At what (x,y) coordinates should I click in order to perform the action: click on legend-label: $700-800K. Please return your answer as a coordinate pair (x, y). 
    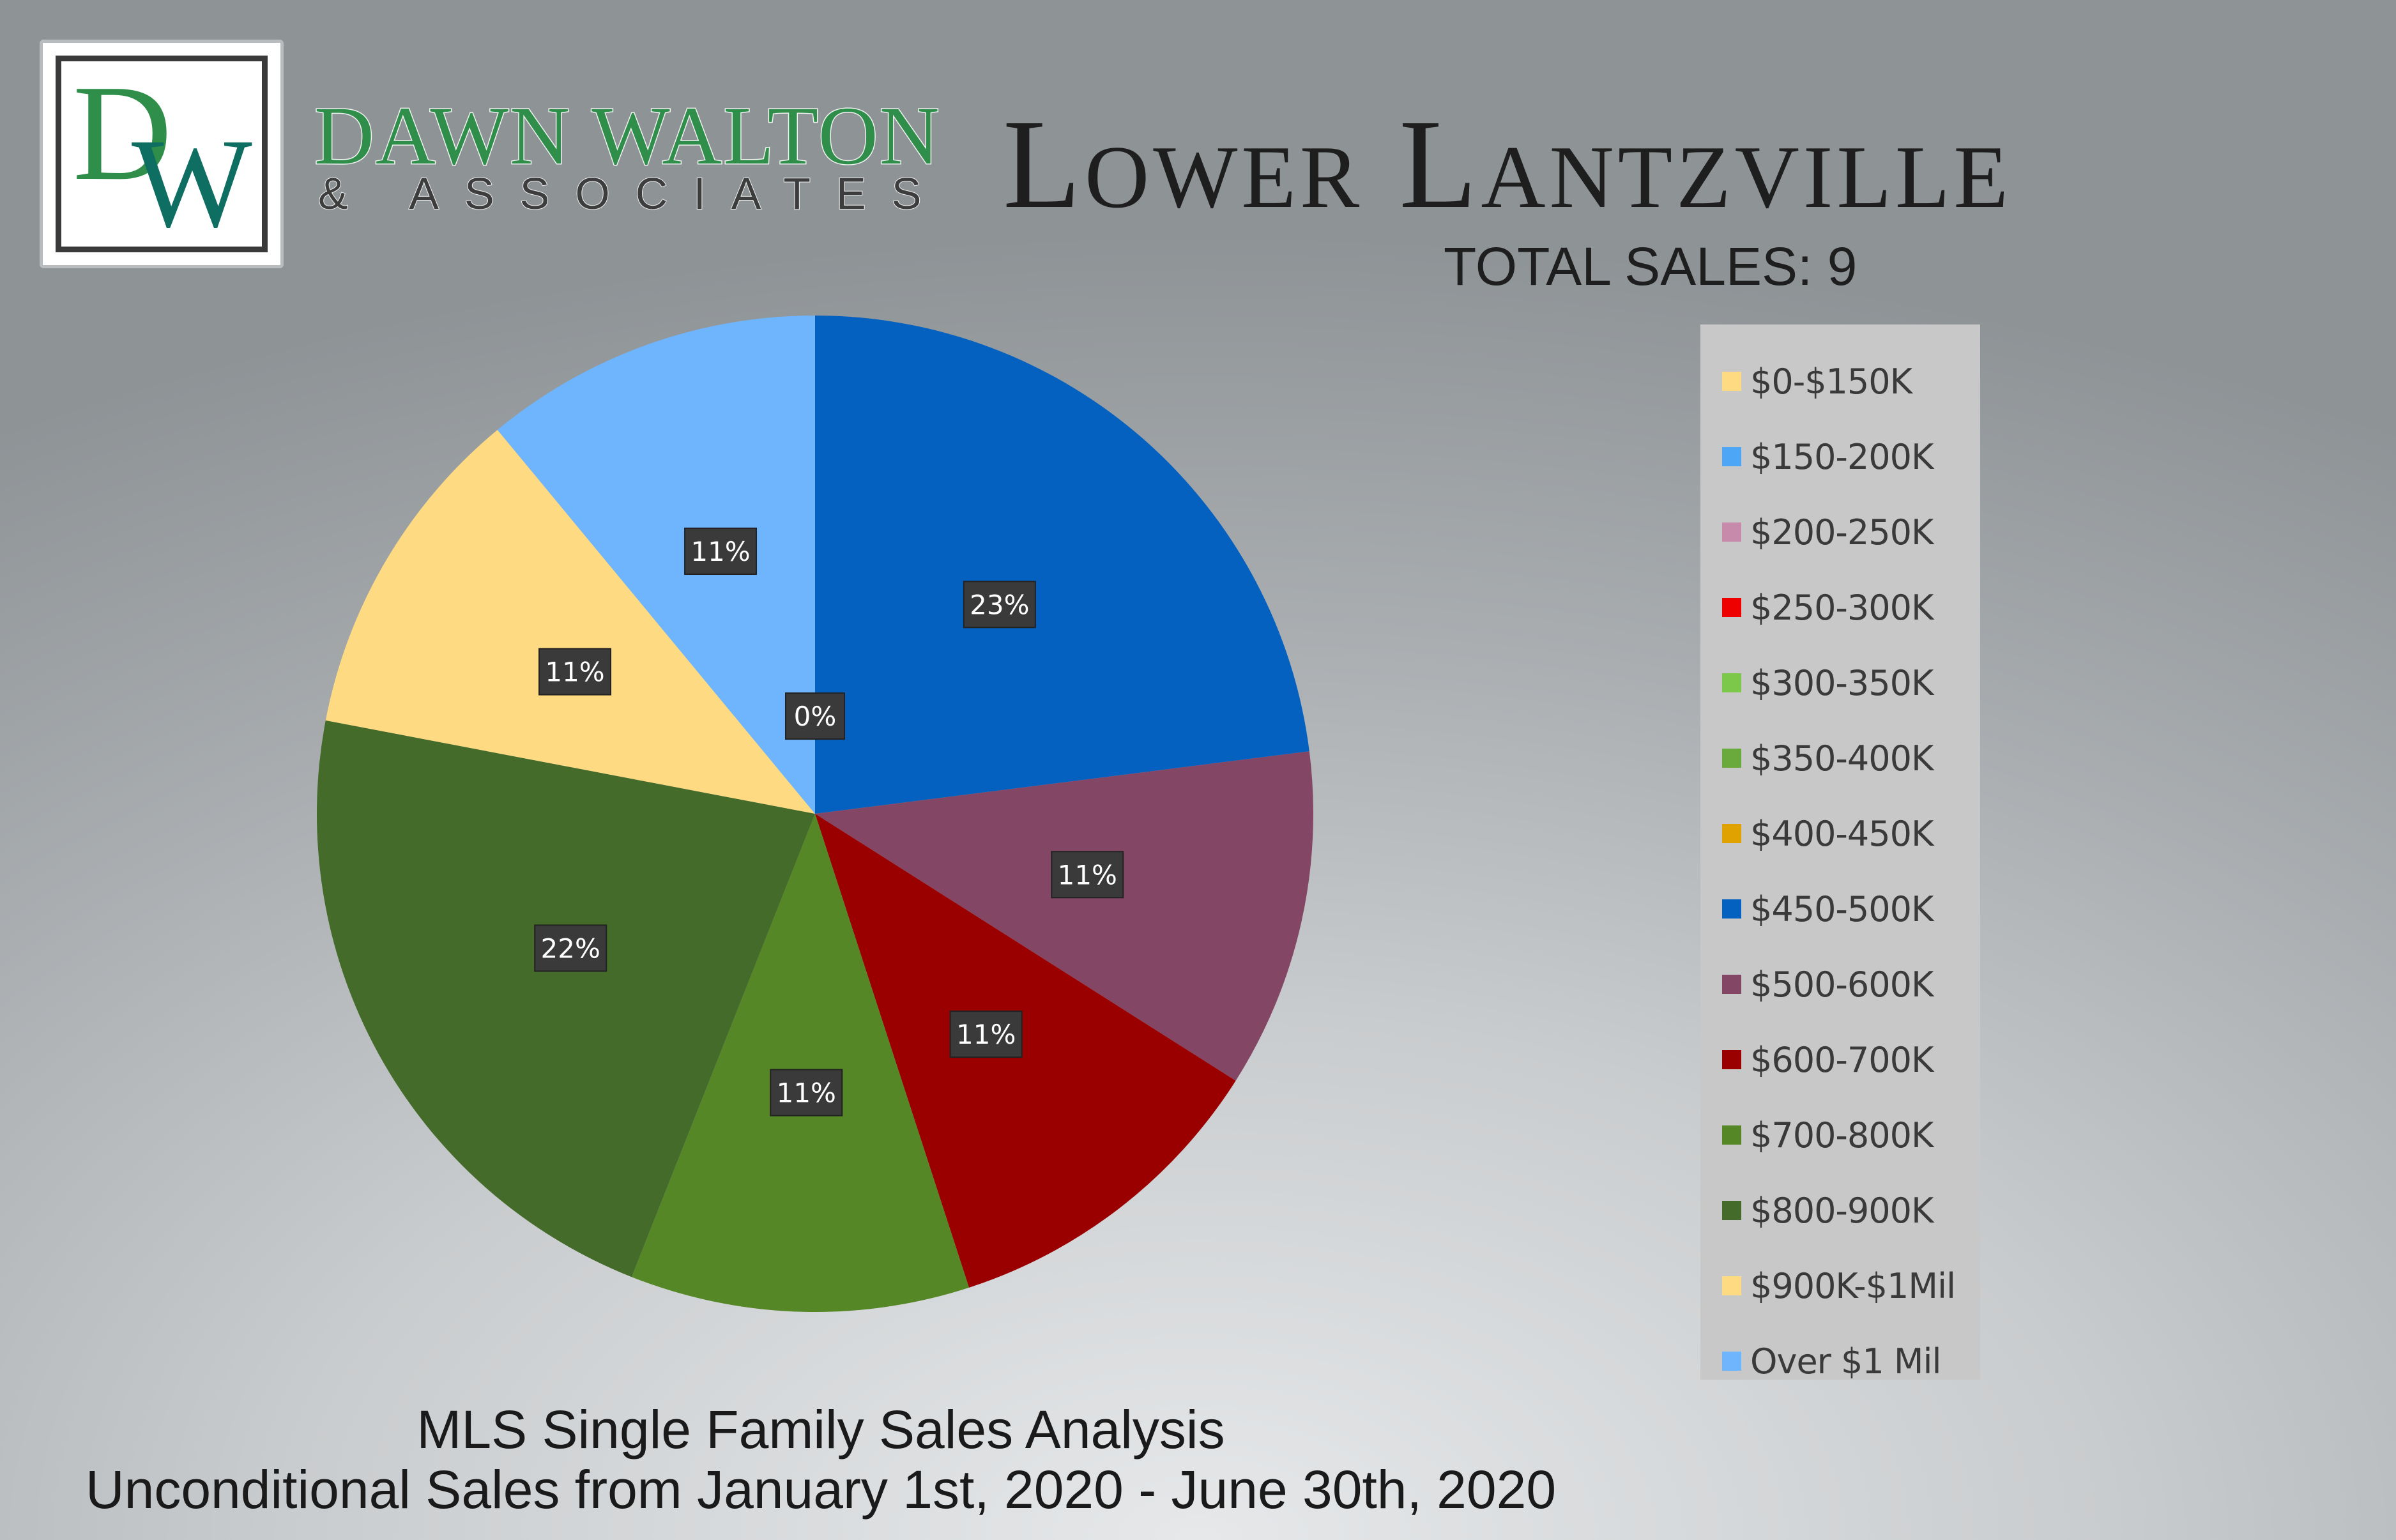
    Looking at the image, I should click on (1842, 1135).